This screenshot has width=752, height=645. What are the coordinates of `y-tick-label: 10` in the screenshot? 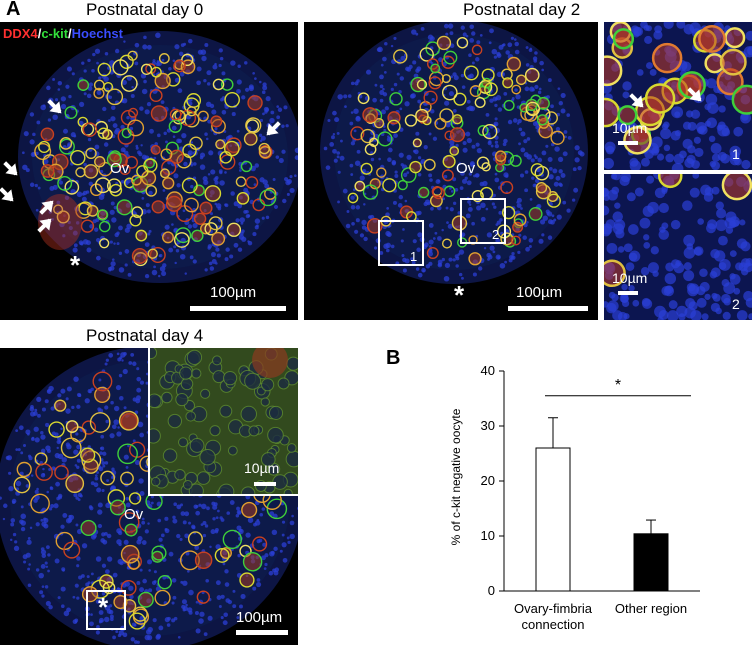 It's located at (488, 535).